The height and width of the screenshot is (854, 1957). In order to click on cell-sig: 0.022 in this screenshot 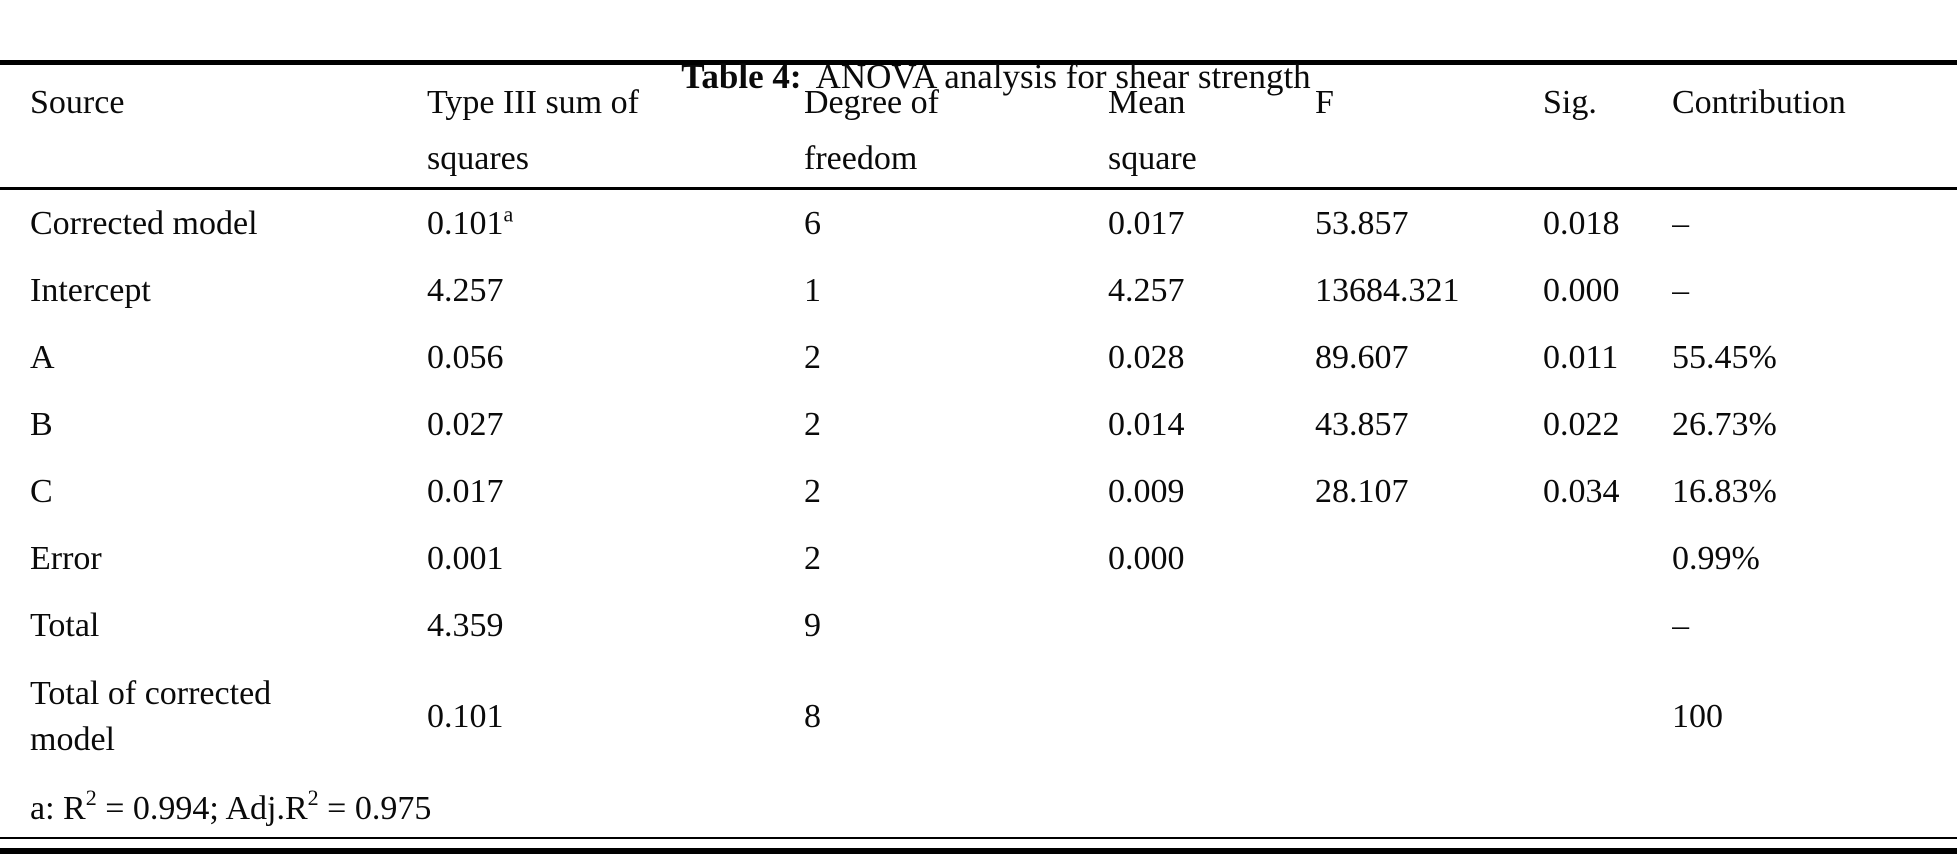, I will do `click(1581, 424)`.